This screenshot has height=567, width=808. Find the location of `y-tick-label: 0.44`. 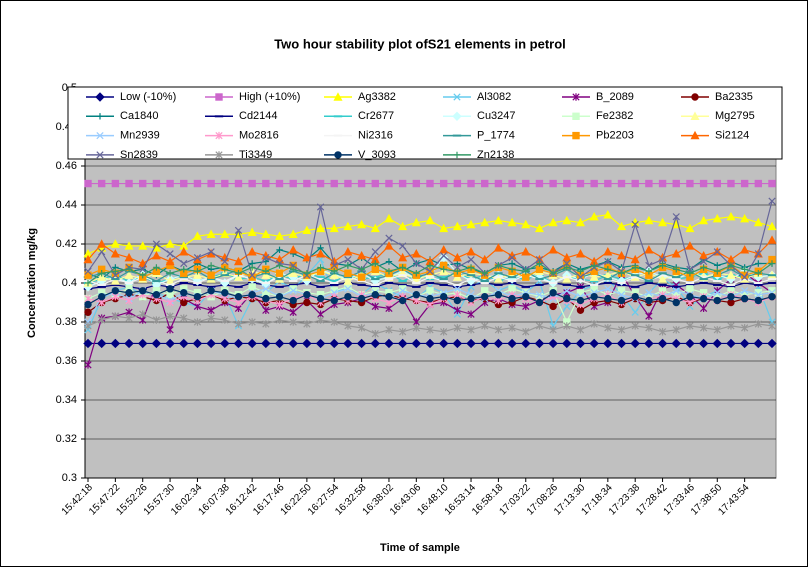

y-tick-label: 0.44 is located at coordinates (66, 205).